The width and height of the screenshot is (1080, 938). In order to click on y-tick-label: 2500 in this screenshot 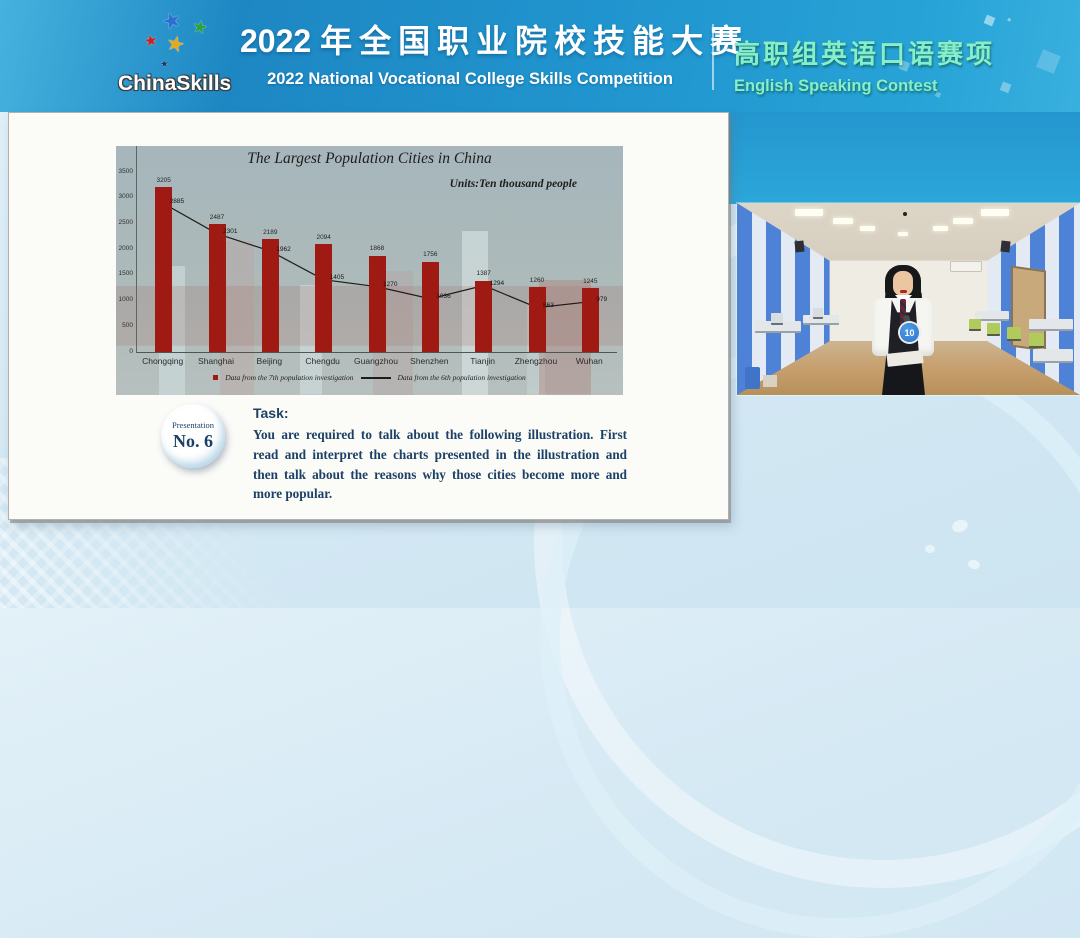, I will do `click(125, 222)`.